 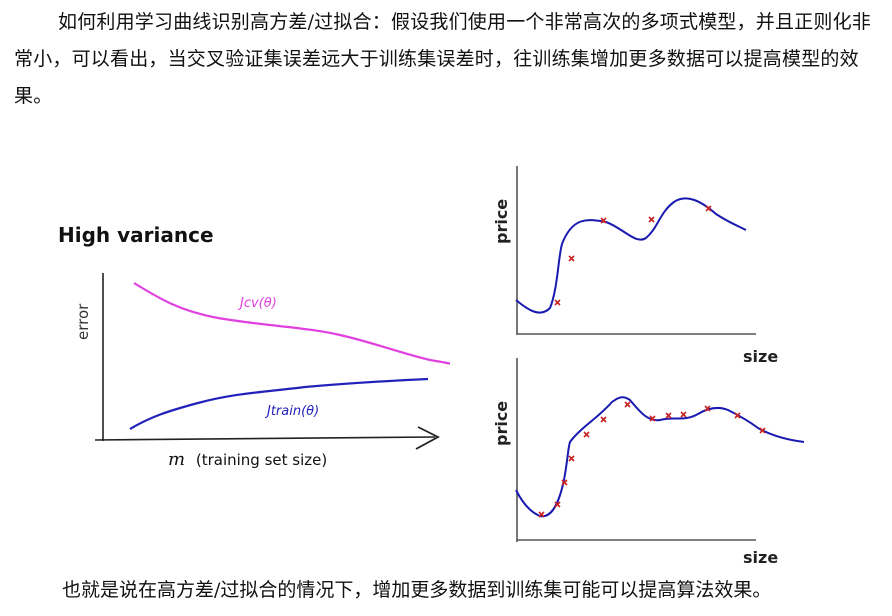 I want to click on train-error-curve, so click(x=279, y=403).